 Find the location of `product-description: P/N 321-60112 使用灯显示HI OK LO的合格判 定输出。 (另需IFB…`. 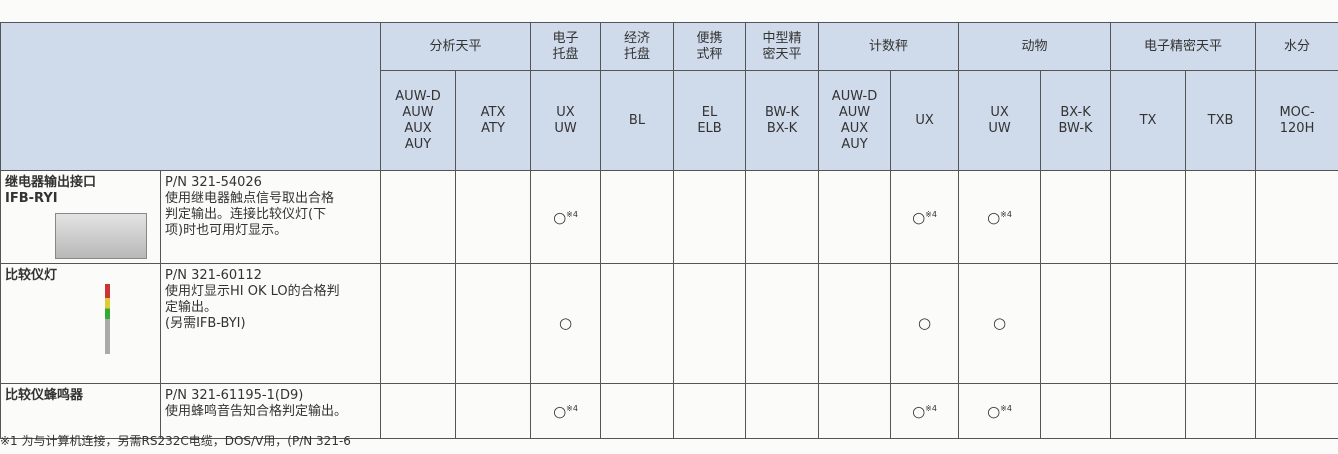

product-description: P/N 321-60112 使用灯显示HI OK LO的合格判 定输出。 (另需IFB… is located at coordinates (270, 323).